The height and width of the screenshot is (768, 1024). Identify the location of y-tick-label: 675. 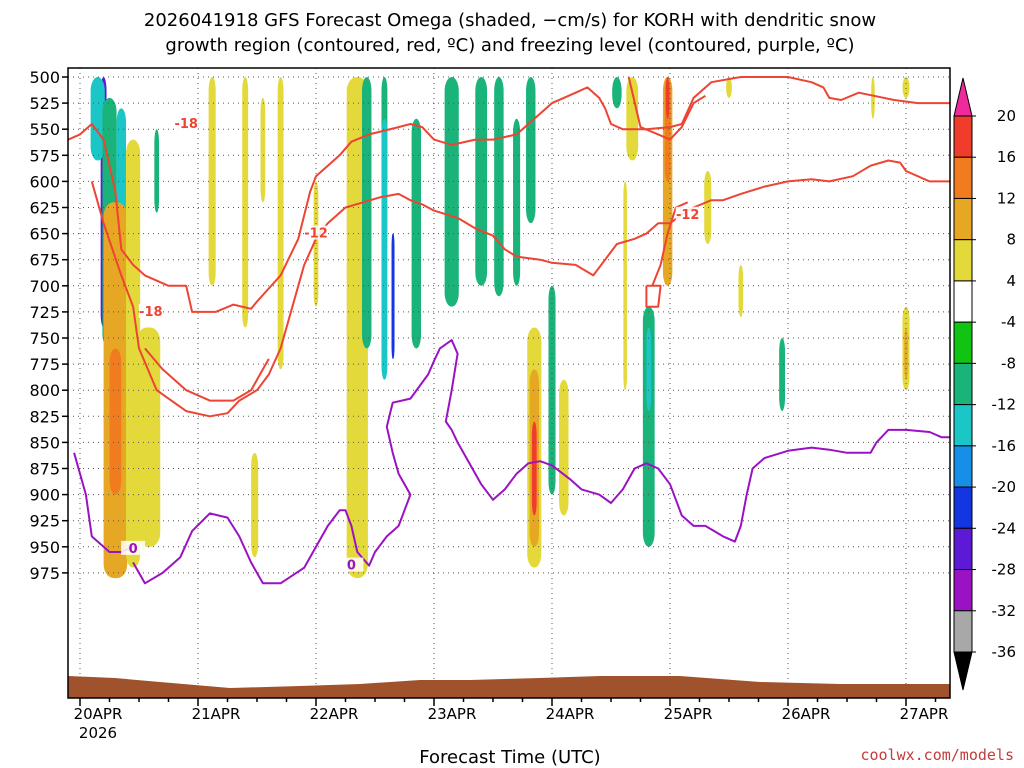
(44, 260).